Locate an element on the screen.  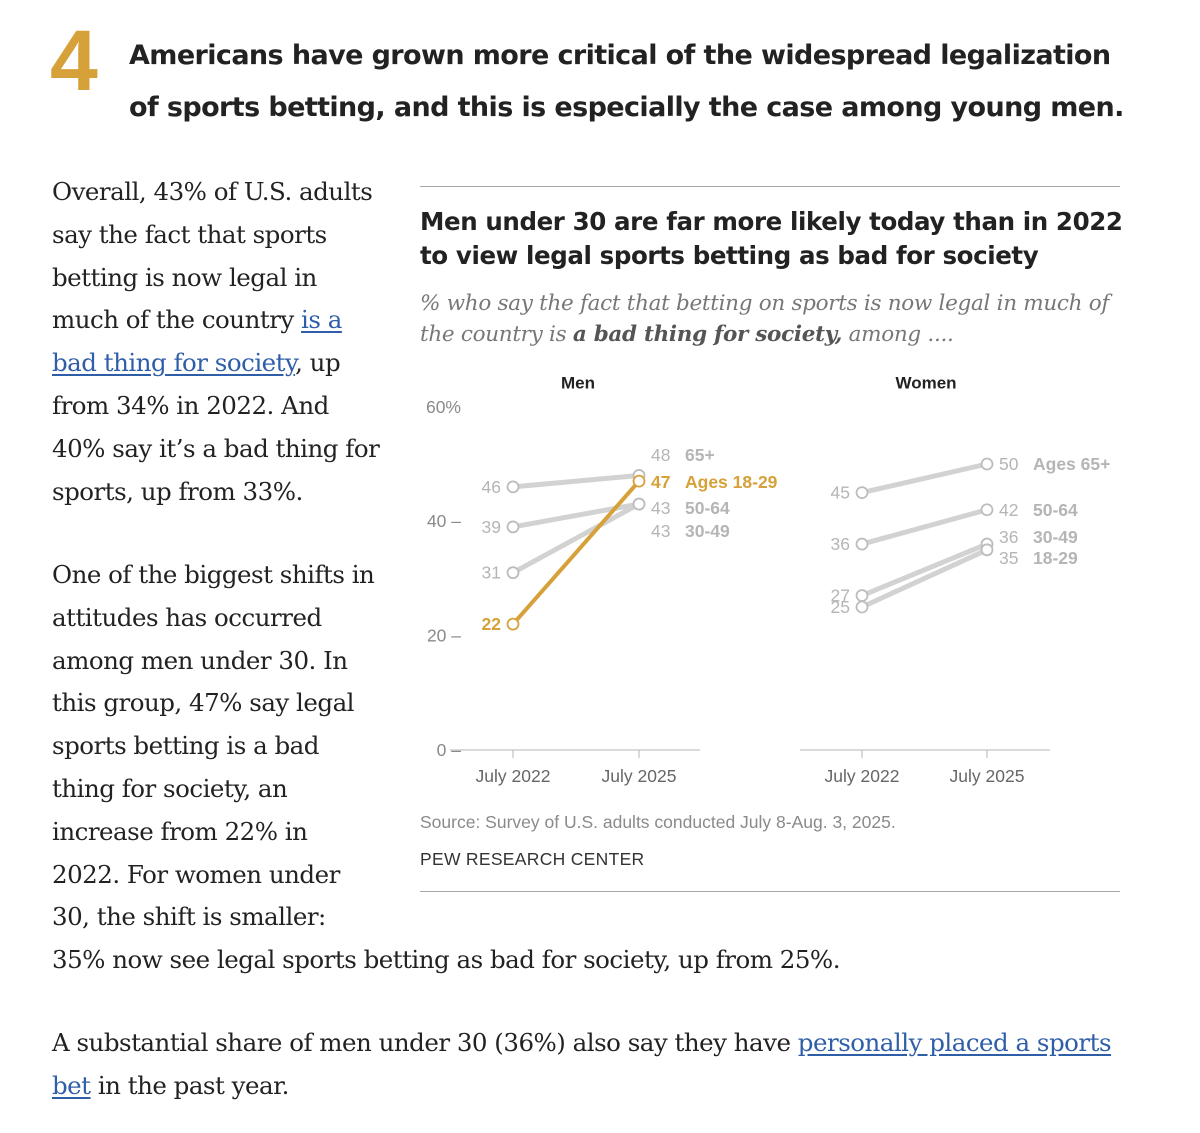
section-number: 4 is located at coordinates (74, 61).